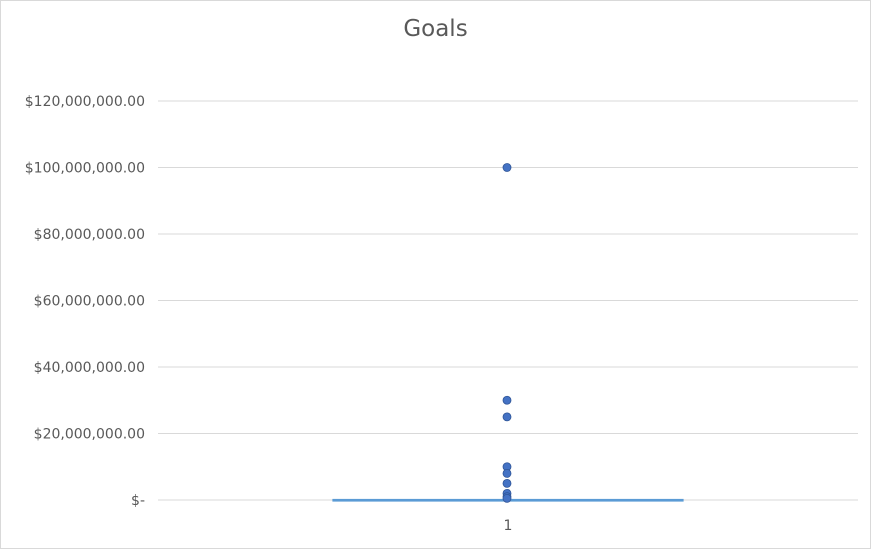 This screenshot has width=871, height=549. Describe the element at coordinates (89, 368) in the screenshot. I see `y-tick-label: $40,000,000.00` at that location.